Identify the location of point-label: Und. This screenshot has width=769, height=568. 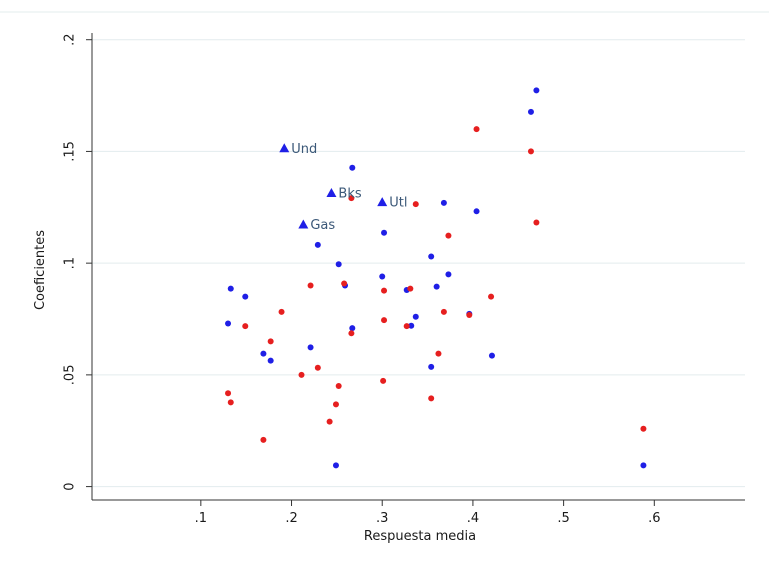
(304, 149).